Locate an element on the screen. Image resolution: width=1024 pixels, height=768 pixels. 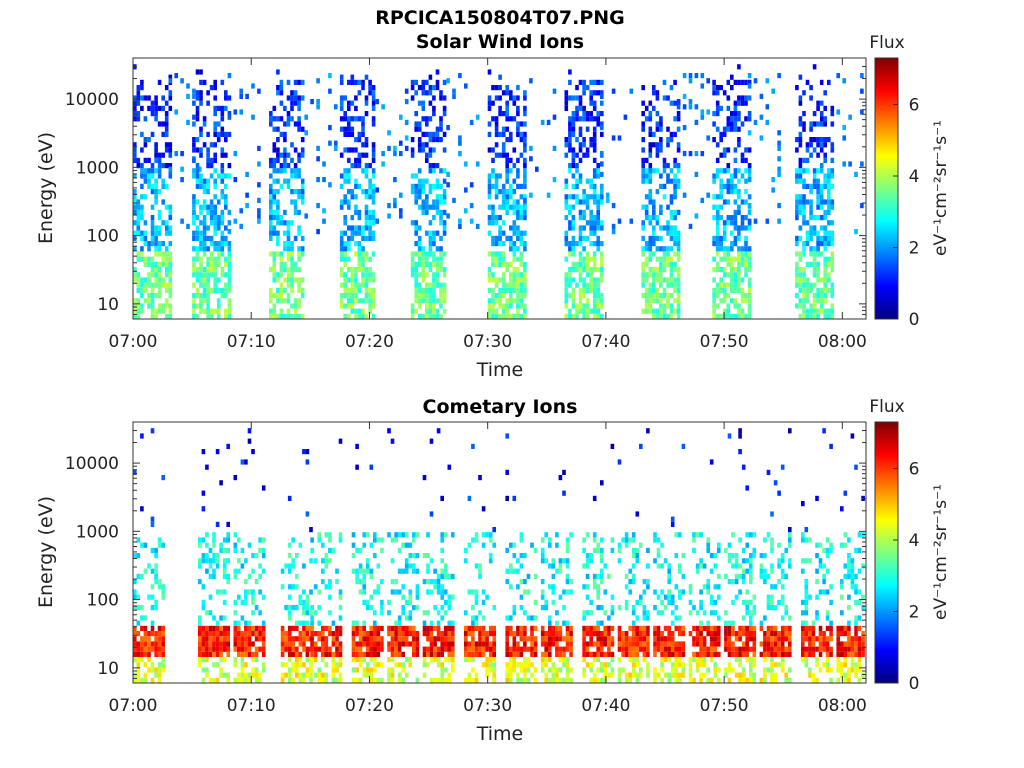
colorbar-tick-label: 0 is located at coordinates (914, 320).